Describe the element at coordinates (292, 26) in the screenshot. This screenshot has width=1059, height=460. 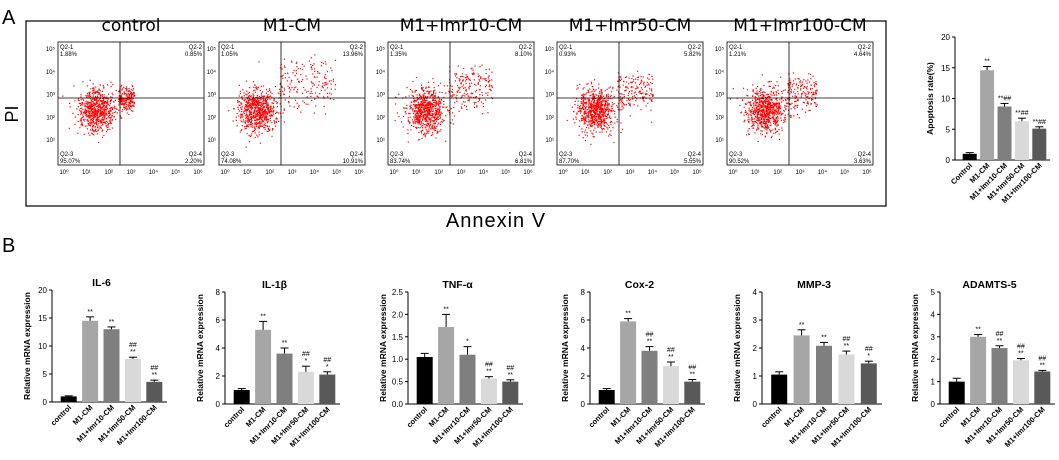
I see `flow-plot-title: M1-CM` at that location.